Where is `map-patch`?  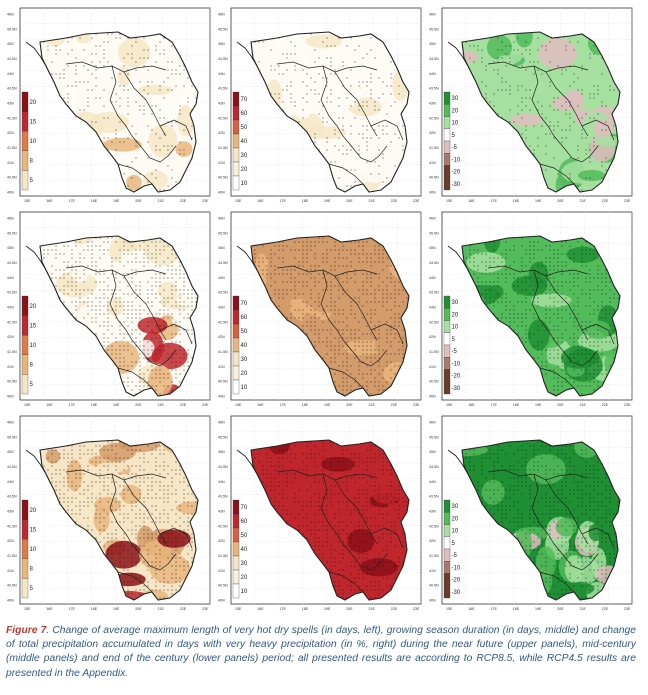
map-patch is located at coordinates (550, 88).